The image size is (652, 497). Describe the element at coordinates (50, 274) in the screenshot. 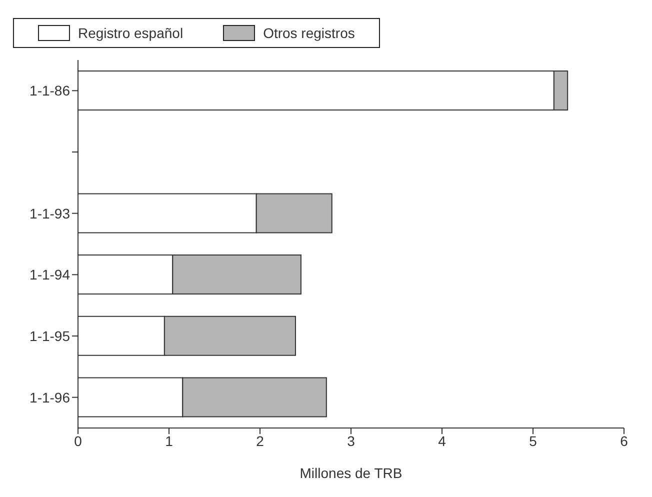

I see `y-tick-label: 1-1-94` at that location.